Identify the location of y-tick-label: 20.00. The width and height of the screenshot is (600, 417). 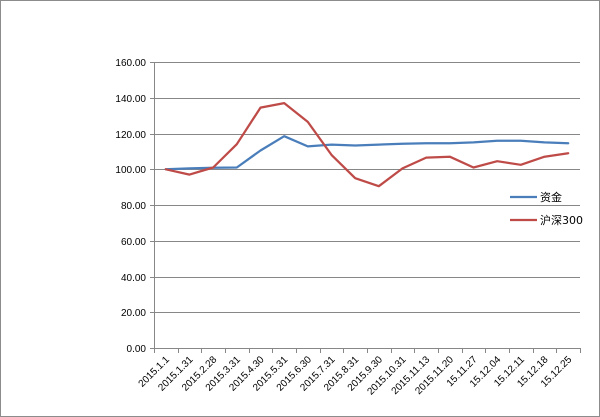
(133, 313).